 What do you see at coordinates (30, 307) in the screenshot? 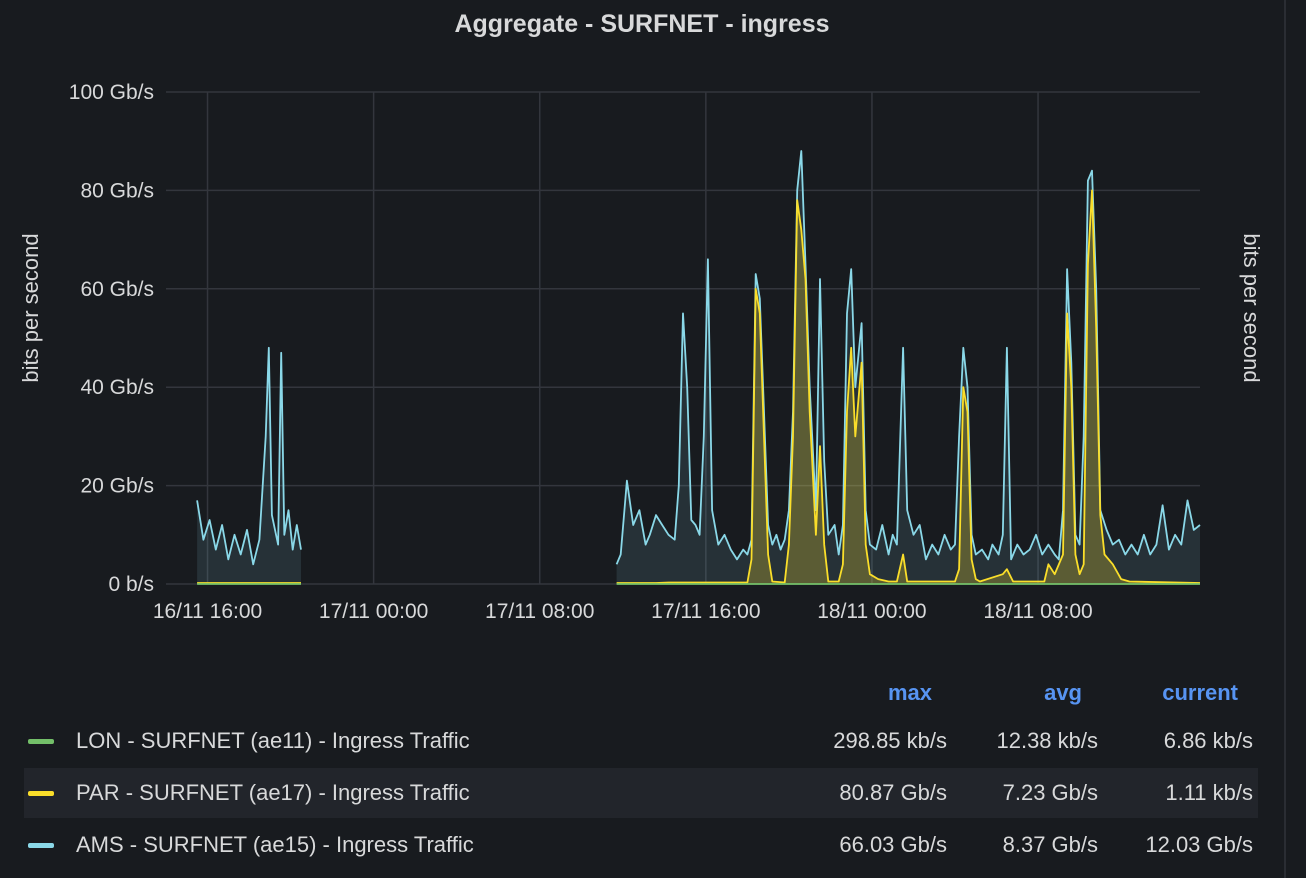
I see `y-axis-label-left: bits per second` at bounding box center [30, 307].